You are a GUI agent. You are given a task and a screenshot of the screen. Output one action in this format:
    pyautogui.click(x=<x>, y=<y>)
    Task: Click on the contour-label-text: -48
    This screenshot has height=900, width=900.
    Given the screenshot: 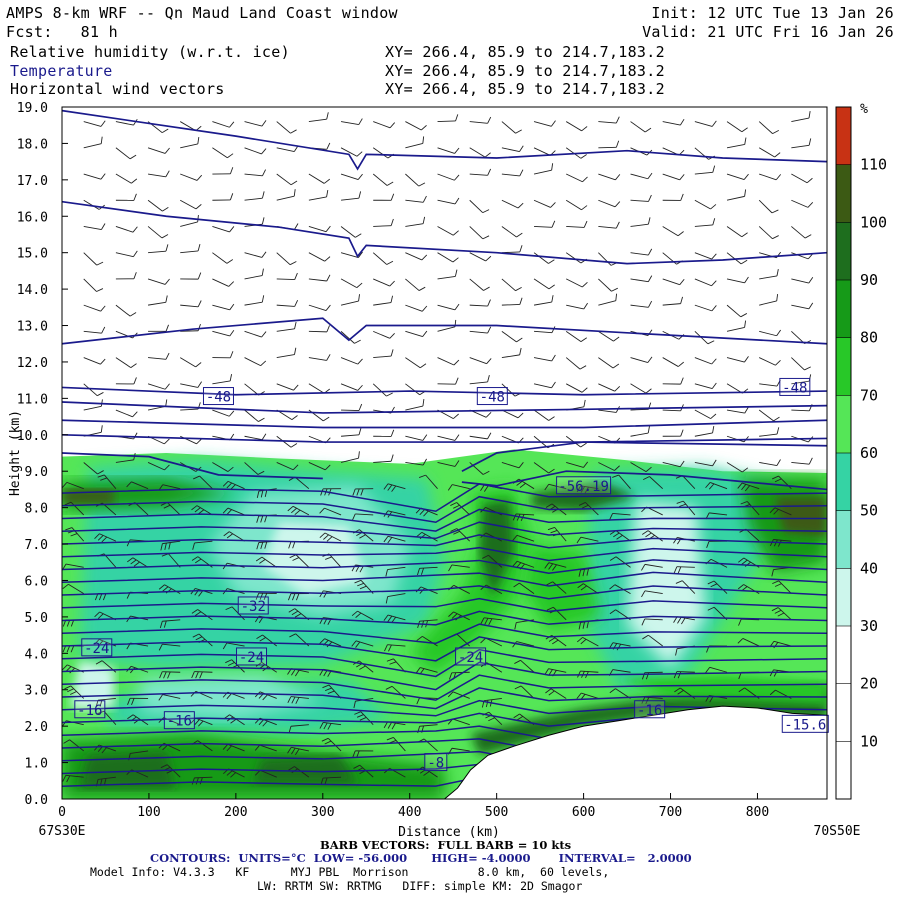 What is the action you would take?
    pyautogui.click(x=794, y=388)
    